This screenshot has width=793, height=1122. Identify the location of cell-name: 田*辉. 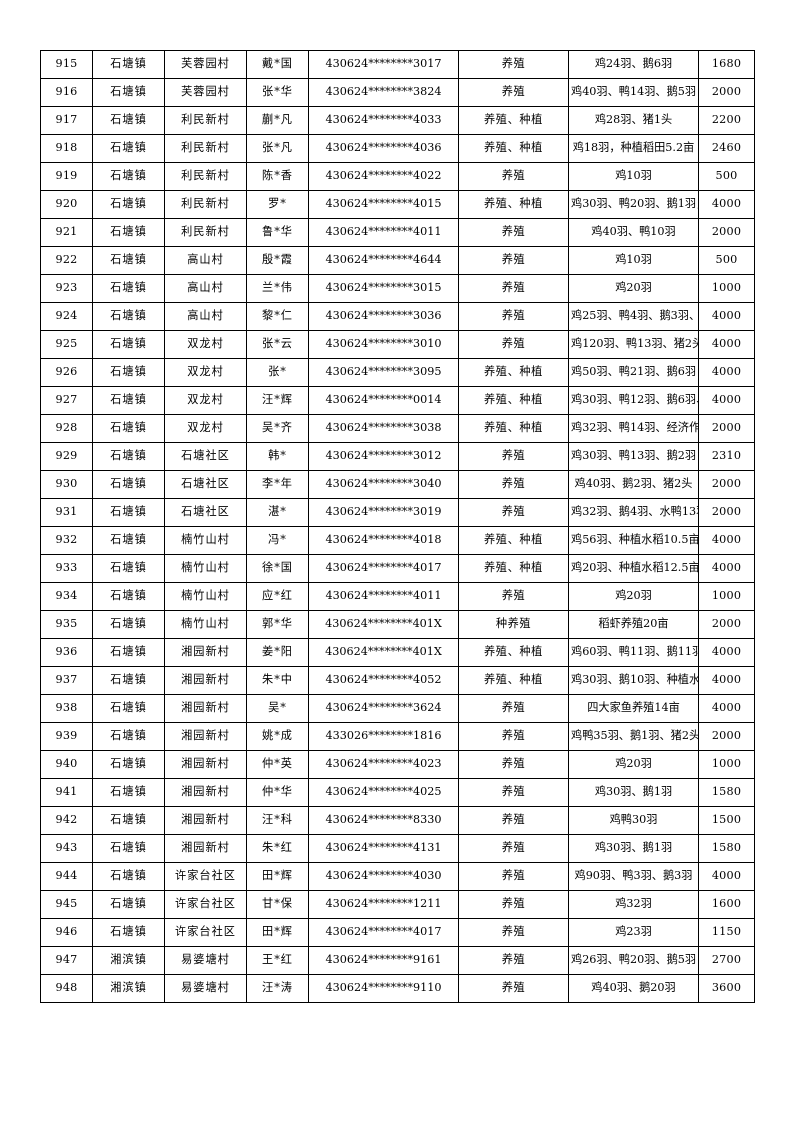
(277, 876).